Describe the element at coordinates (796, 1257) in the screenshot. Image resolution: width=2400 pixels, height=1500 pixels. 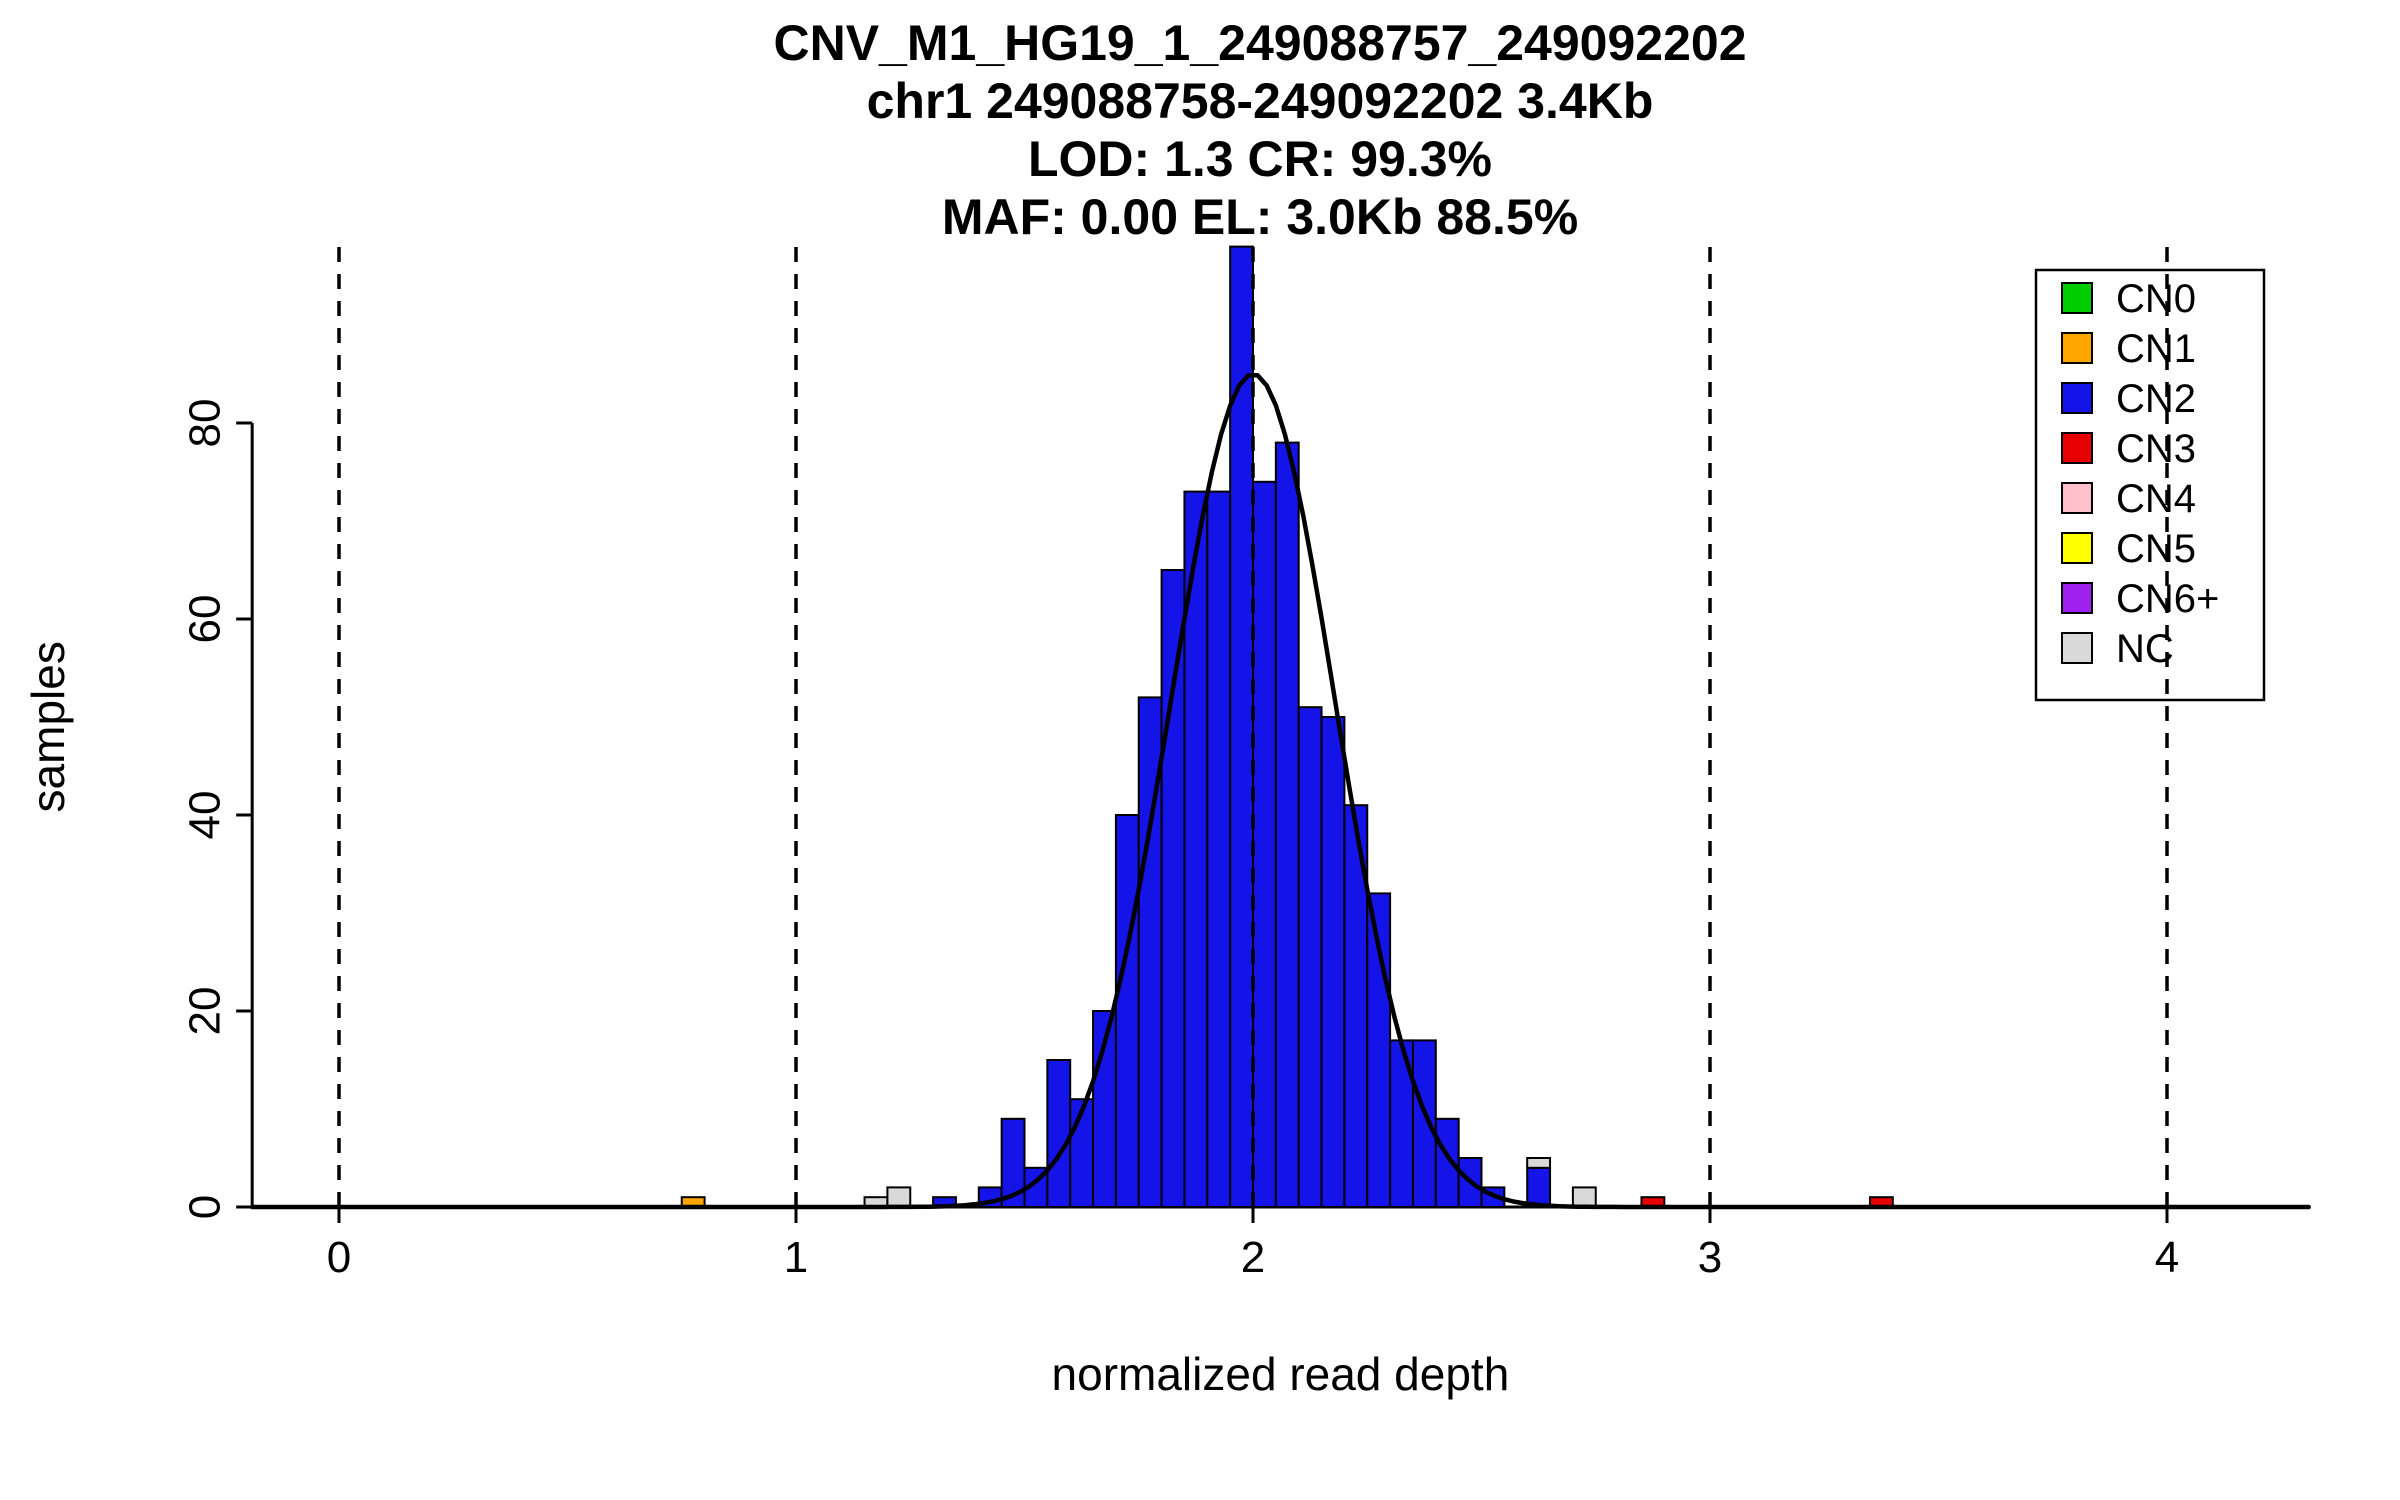
I see `x-tick-label: 1` at that location.